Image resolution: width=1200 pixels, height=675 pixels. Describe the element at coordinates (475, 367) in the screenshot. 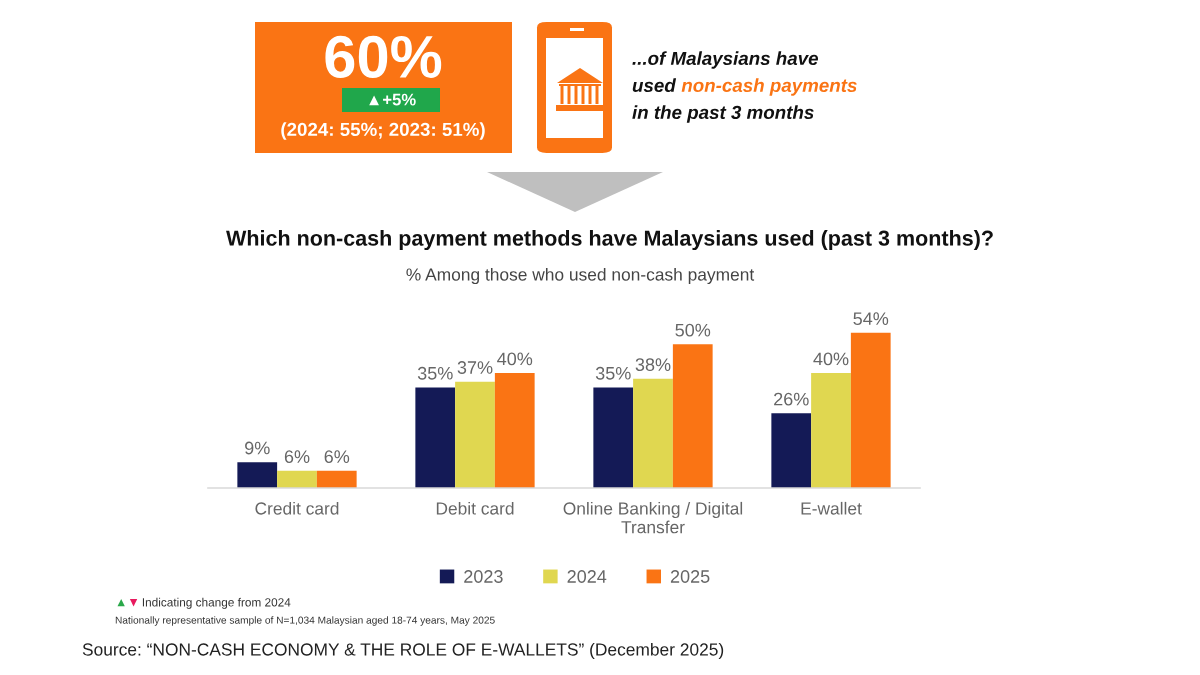

I see `data-label: 37%` at that location.